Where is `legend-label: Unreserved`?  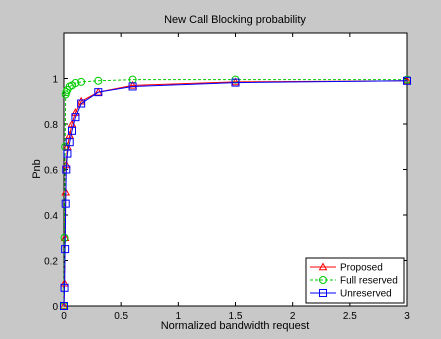
legend-label: Unreserved is located at coordinates (366, 294).